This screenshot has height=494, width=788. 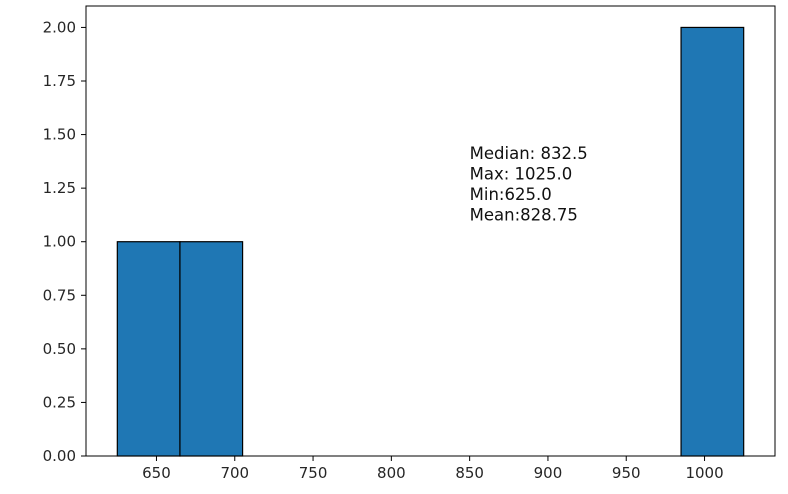 What do you see at coordinates (524, 214) in the screenshot?
I see `stats-annotation-line: Mean:828.75` at bounding box center [524, 214].